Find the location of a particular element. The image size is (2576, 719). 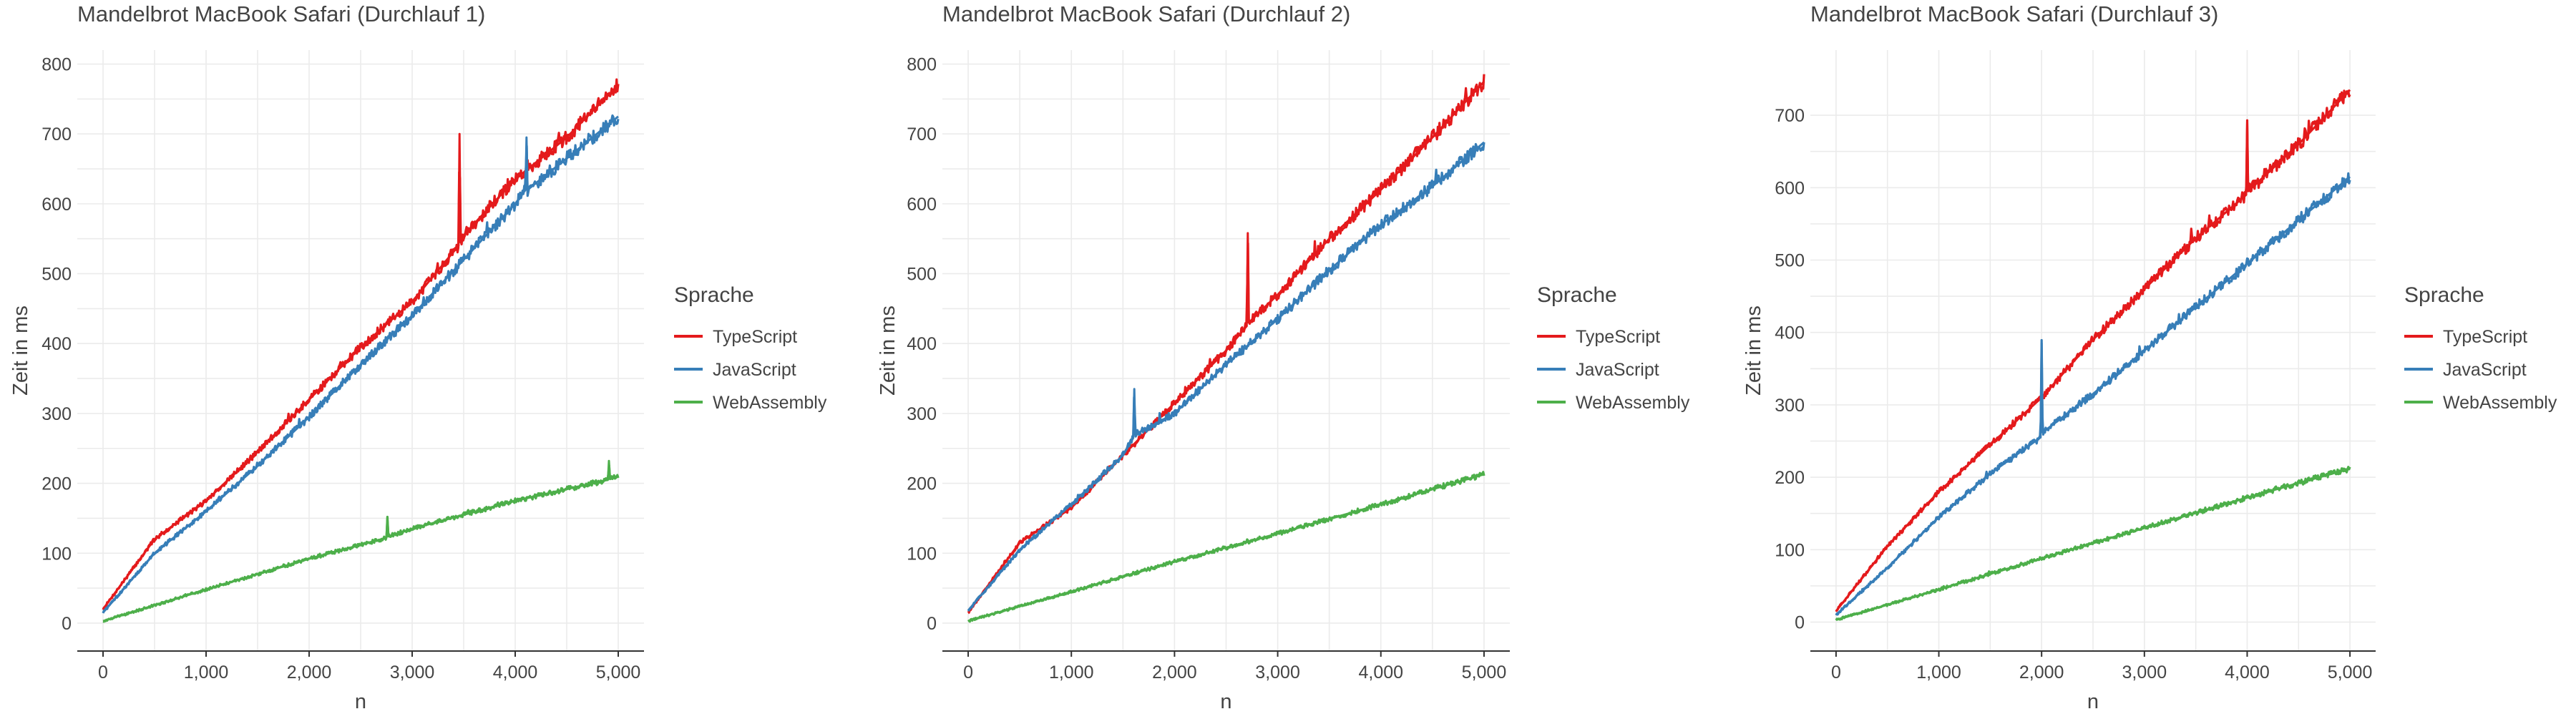

chart-title: Mandelbrot MacBook Safari (Durchlauf 1) is located at coordinates (281, 13).